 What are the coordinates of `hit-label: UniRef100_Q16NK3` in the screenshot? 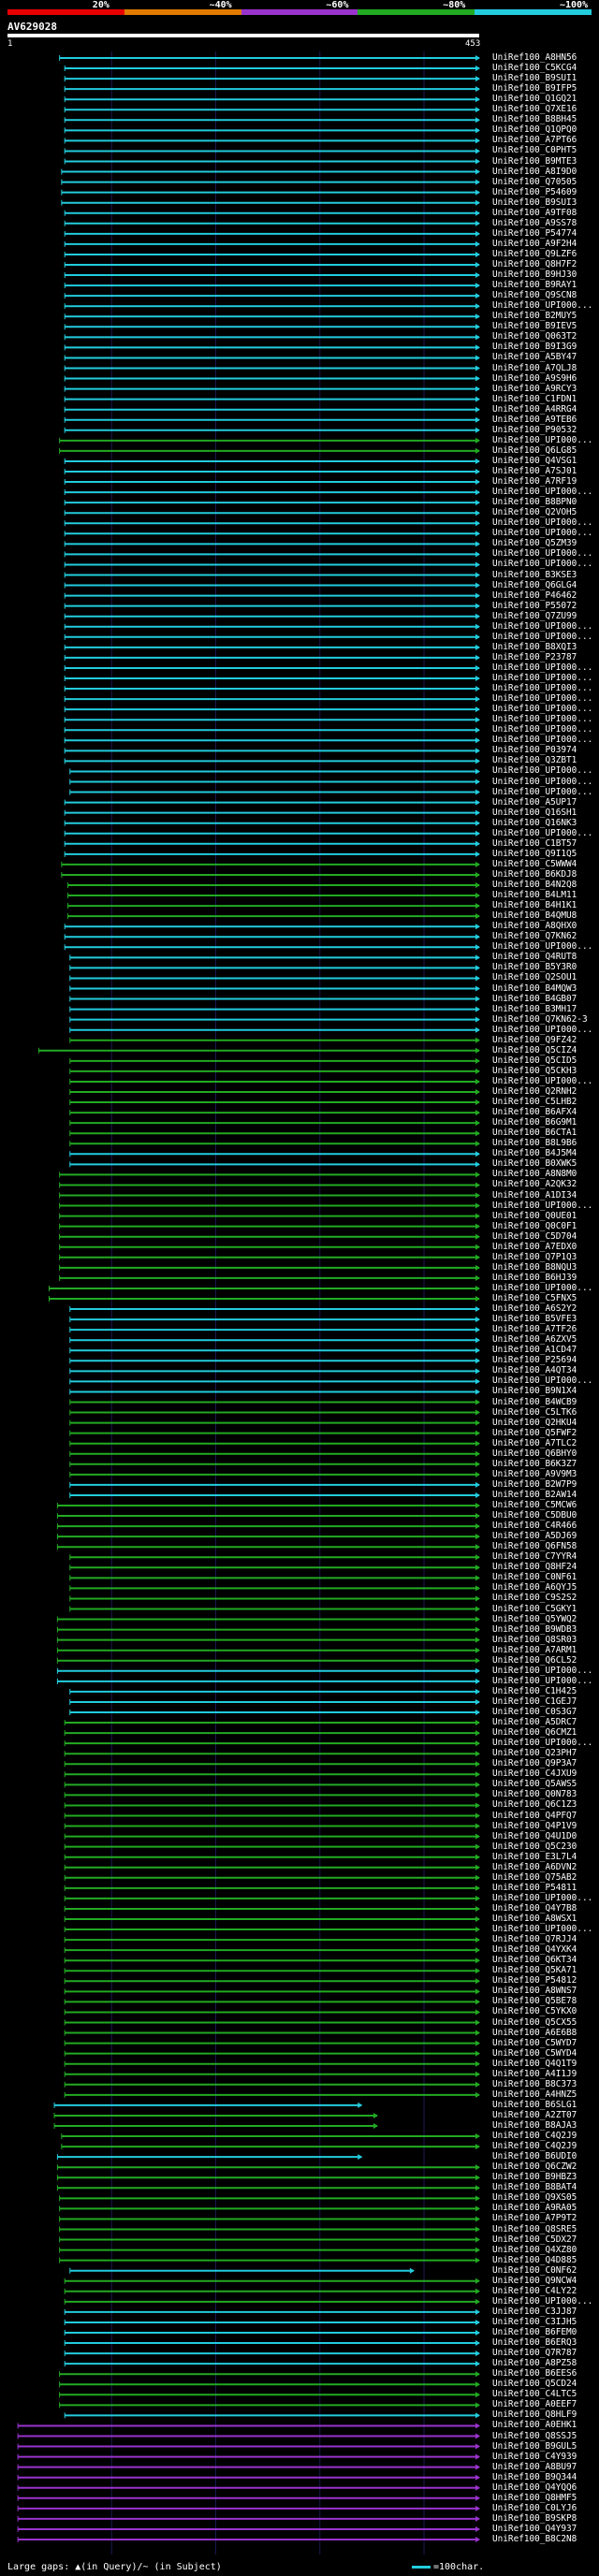 It's located at (534, 822).